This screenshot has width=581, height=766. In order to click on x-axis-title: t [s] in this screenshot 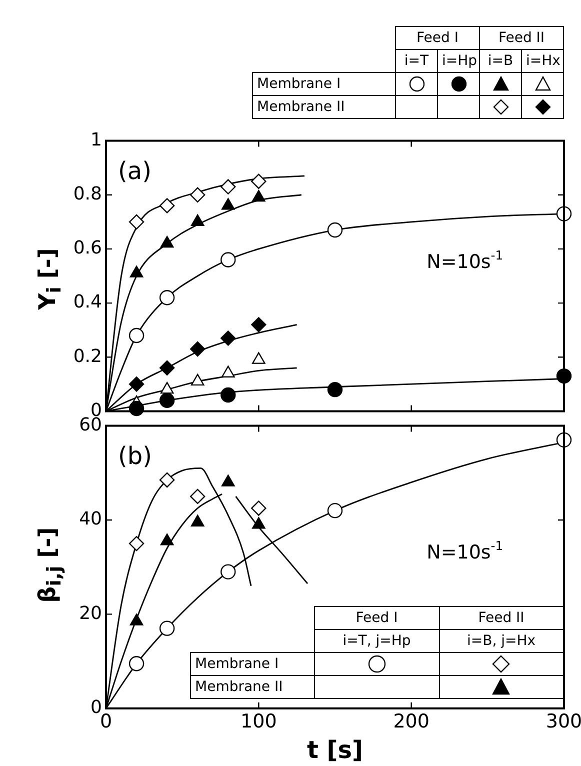, I will do `click(335, 750)`.